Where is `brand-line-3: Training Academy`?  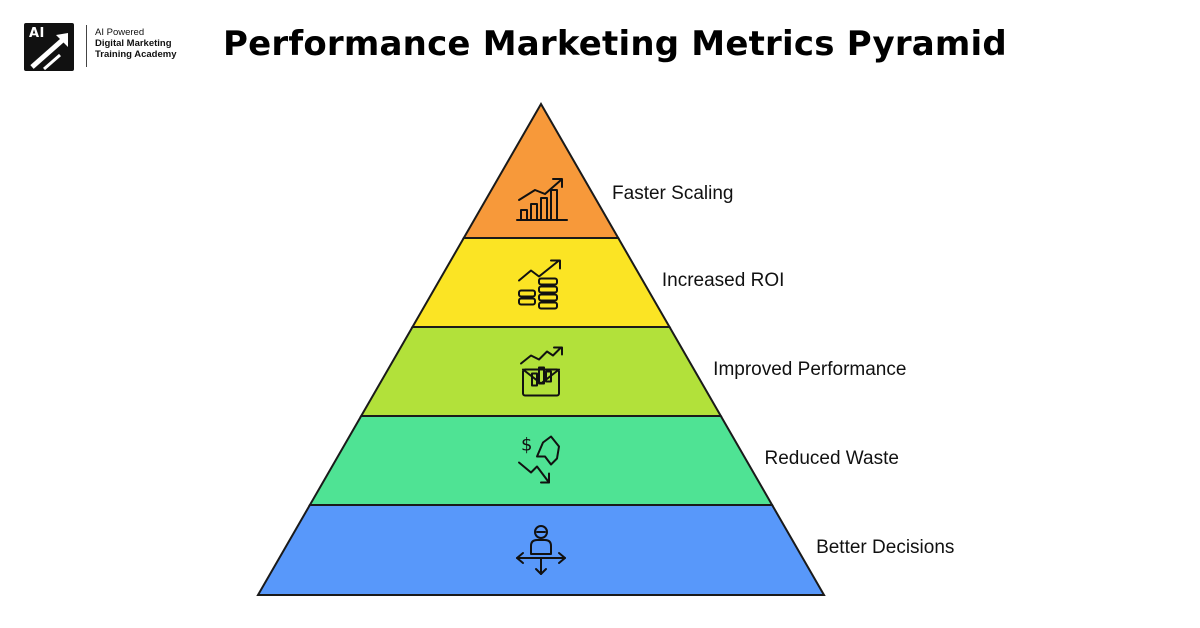
brand-line-3: Training Academy is located at coordinates (136, 54).